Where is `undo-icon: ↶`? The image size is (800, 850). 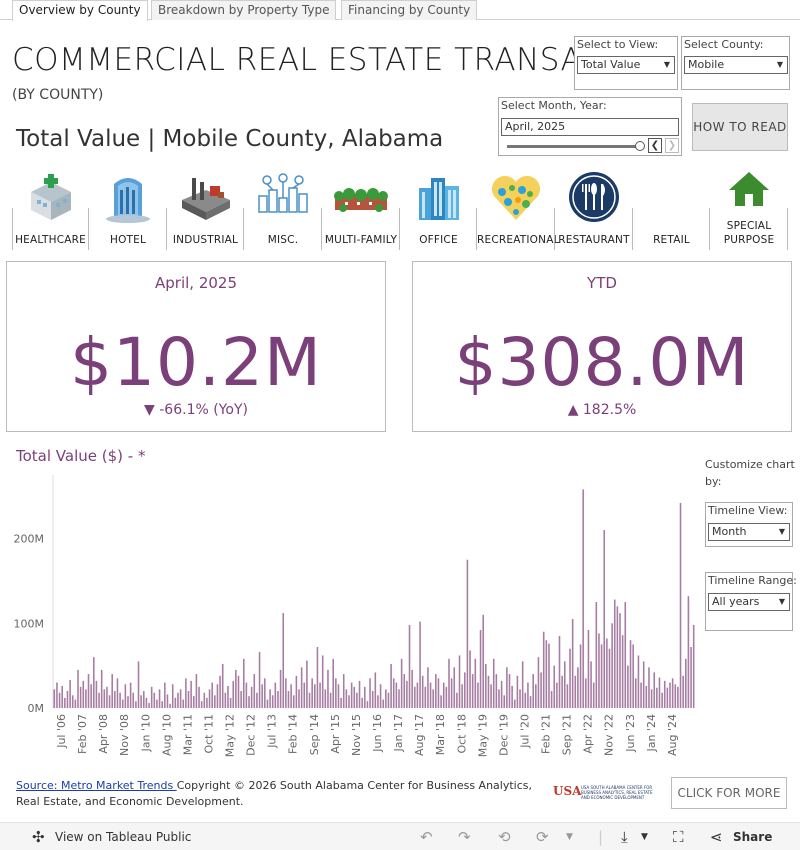 undo-icon: ↶ is located at coordinates (426, 837).